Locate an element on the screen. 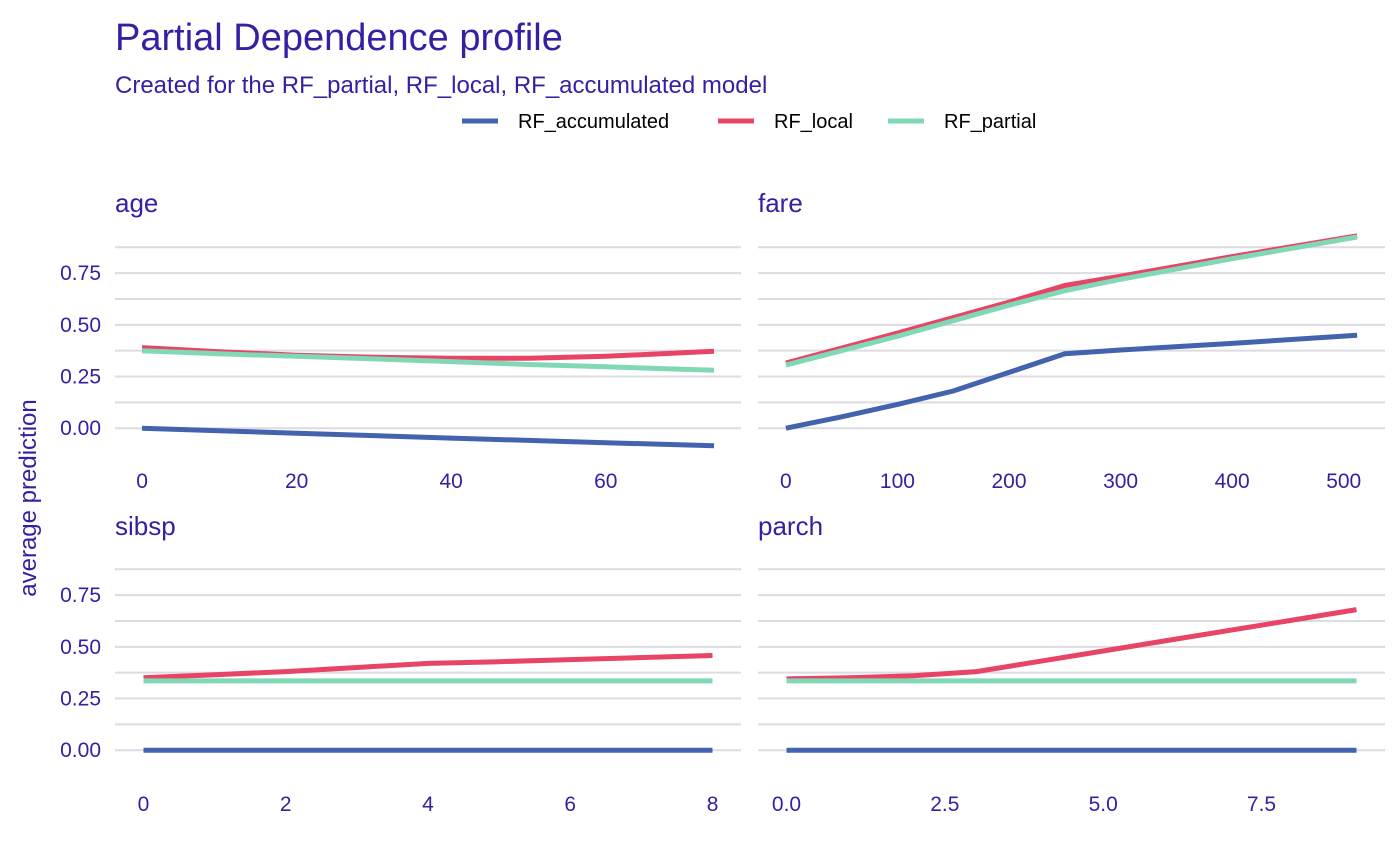  x-tick-label: 8 is located at coordinates (713, 804).